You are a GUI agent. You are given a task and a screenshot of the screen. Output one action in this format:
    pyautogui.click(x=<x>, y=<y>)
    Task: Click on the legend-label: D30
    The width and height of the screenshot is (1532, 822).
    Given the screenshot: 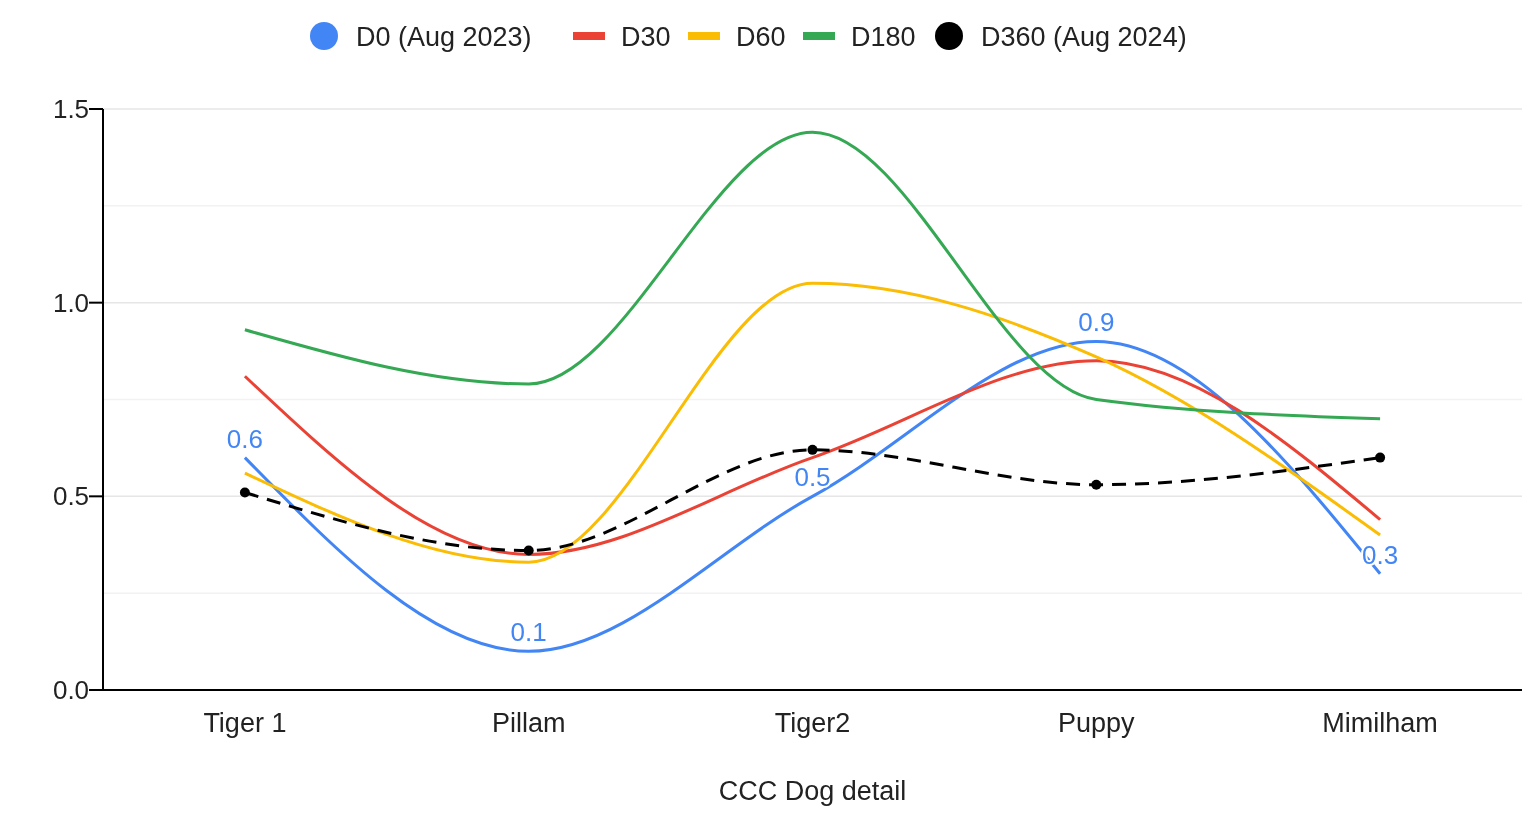 What is the action you would take?
    pyautogui.click(x=646, y=37)
    